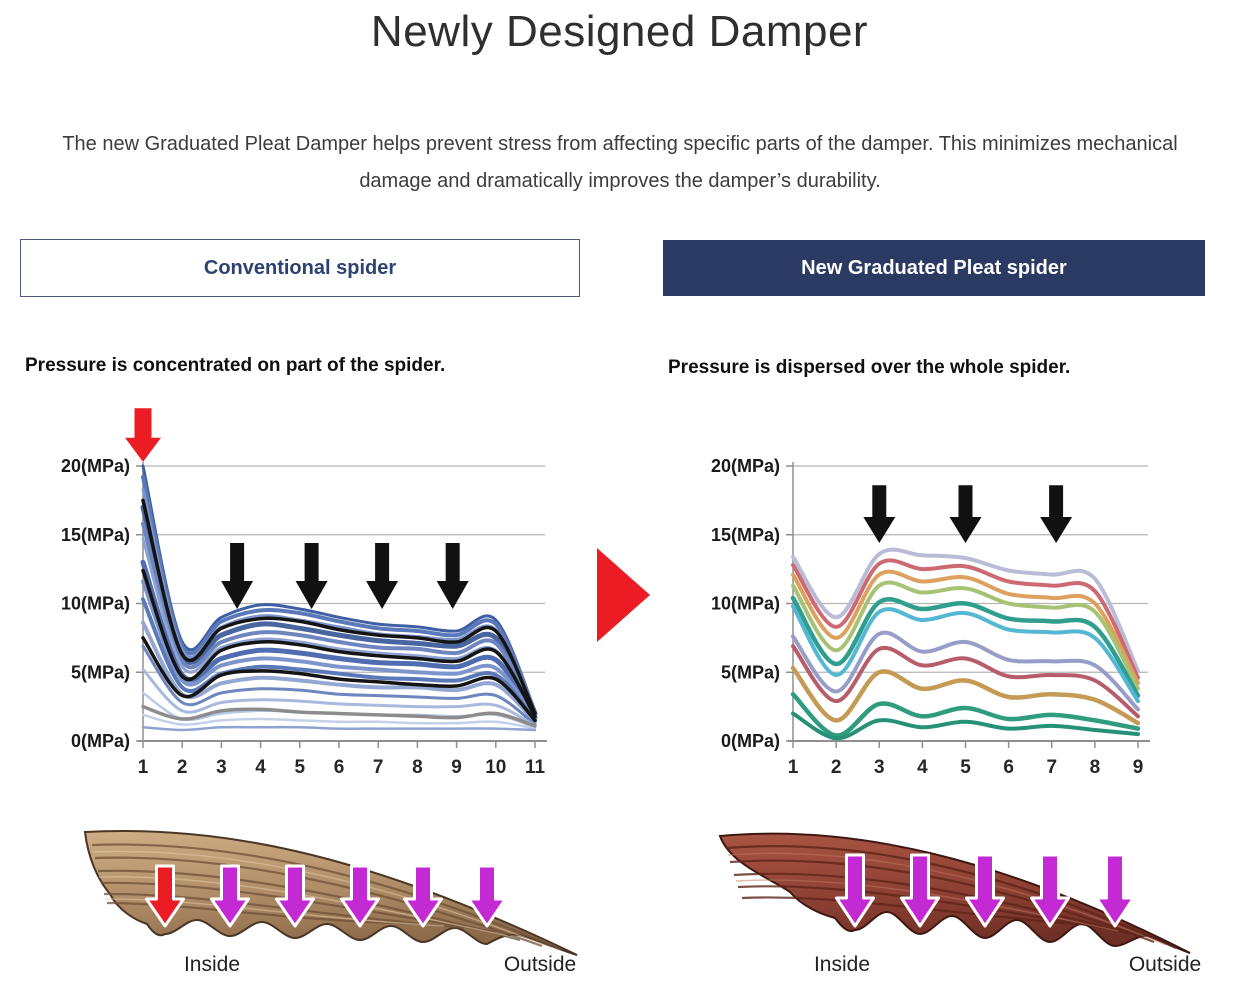 This screenshot has height=1008, width=1239. Describe the element at coordinates (842, 964) in the screenshot. I see `inside-label-right: Inside` at that location.